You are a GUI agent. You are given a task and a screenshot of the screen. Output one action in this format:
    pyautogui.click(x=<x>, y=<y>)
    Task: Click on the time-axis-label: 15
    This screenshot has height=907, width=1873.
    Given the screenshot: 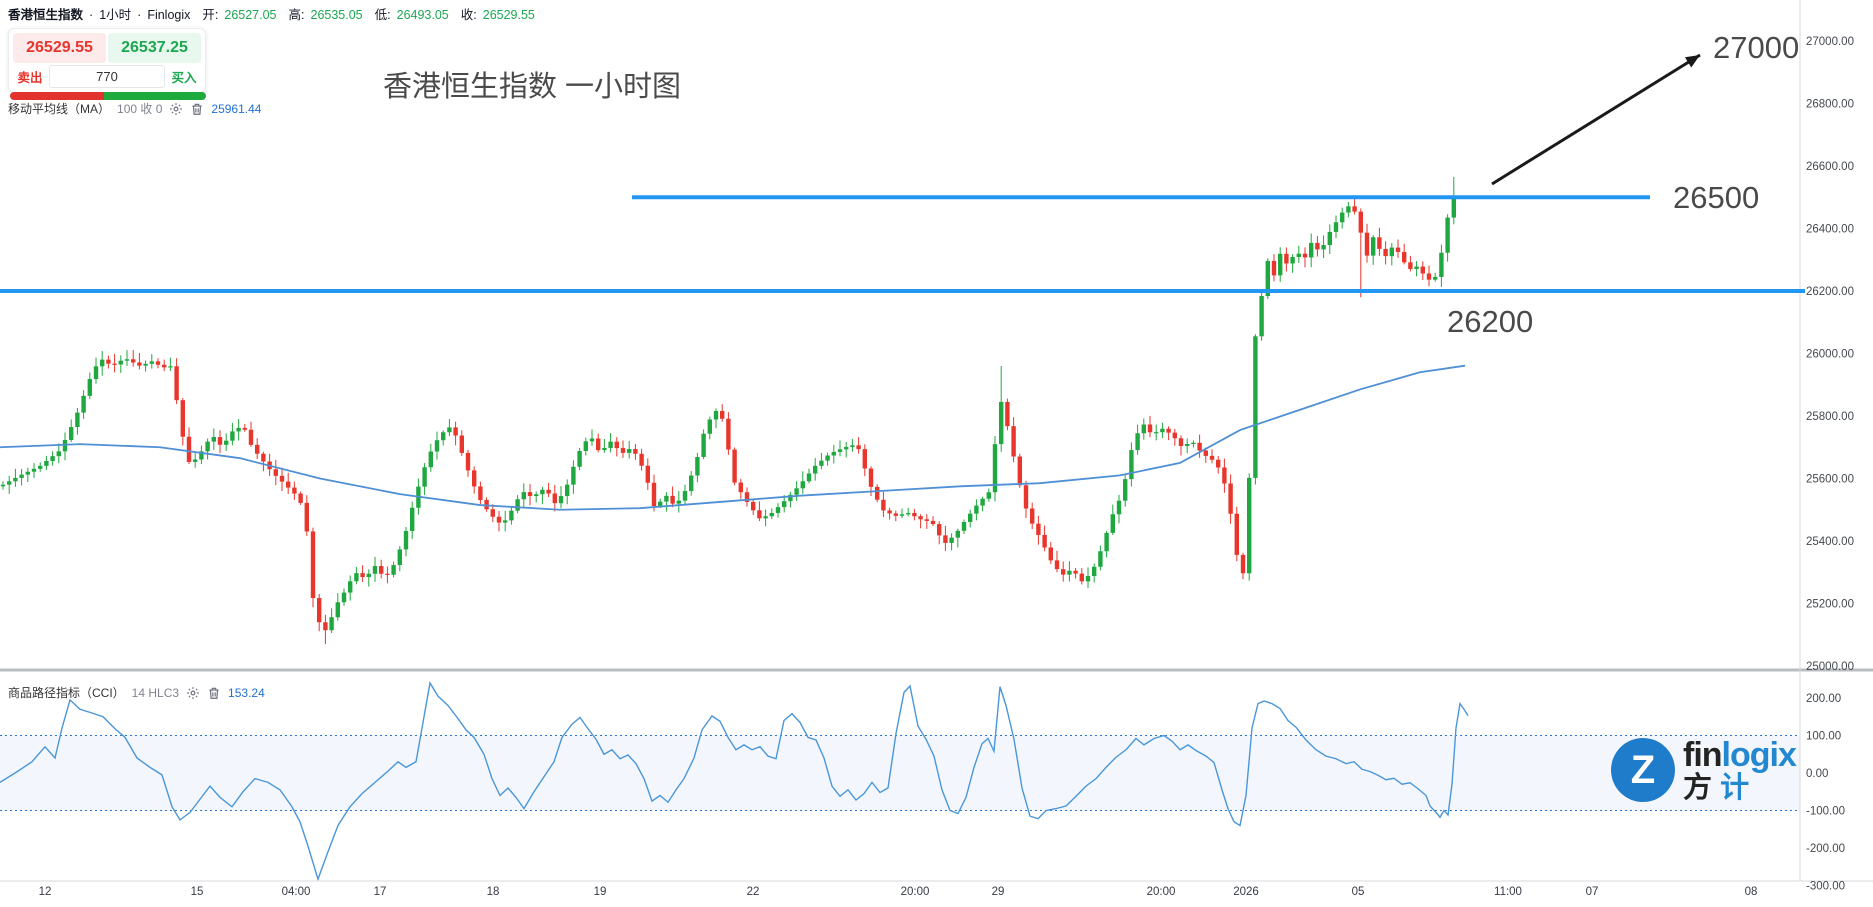 What is the action you would take?
    pyautogui.click(x=197, y=892)
    